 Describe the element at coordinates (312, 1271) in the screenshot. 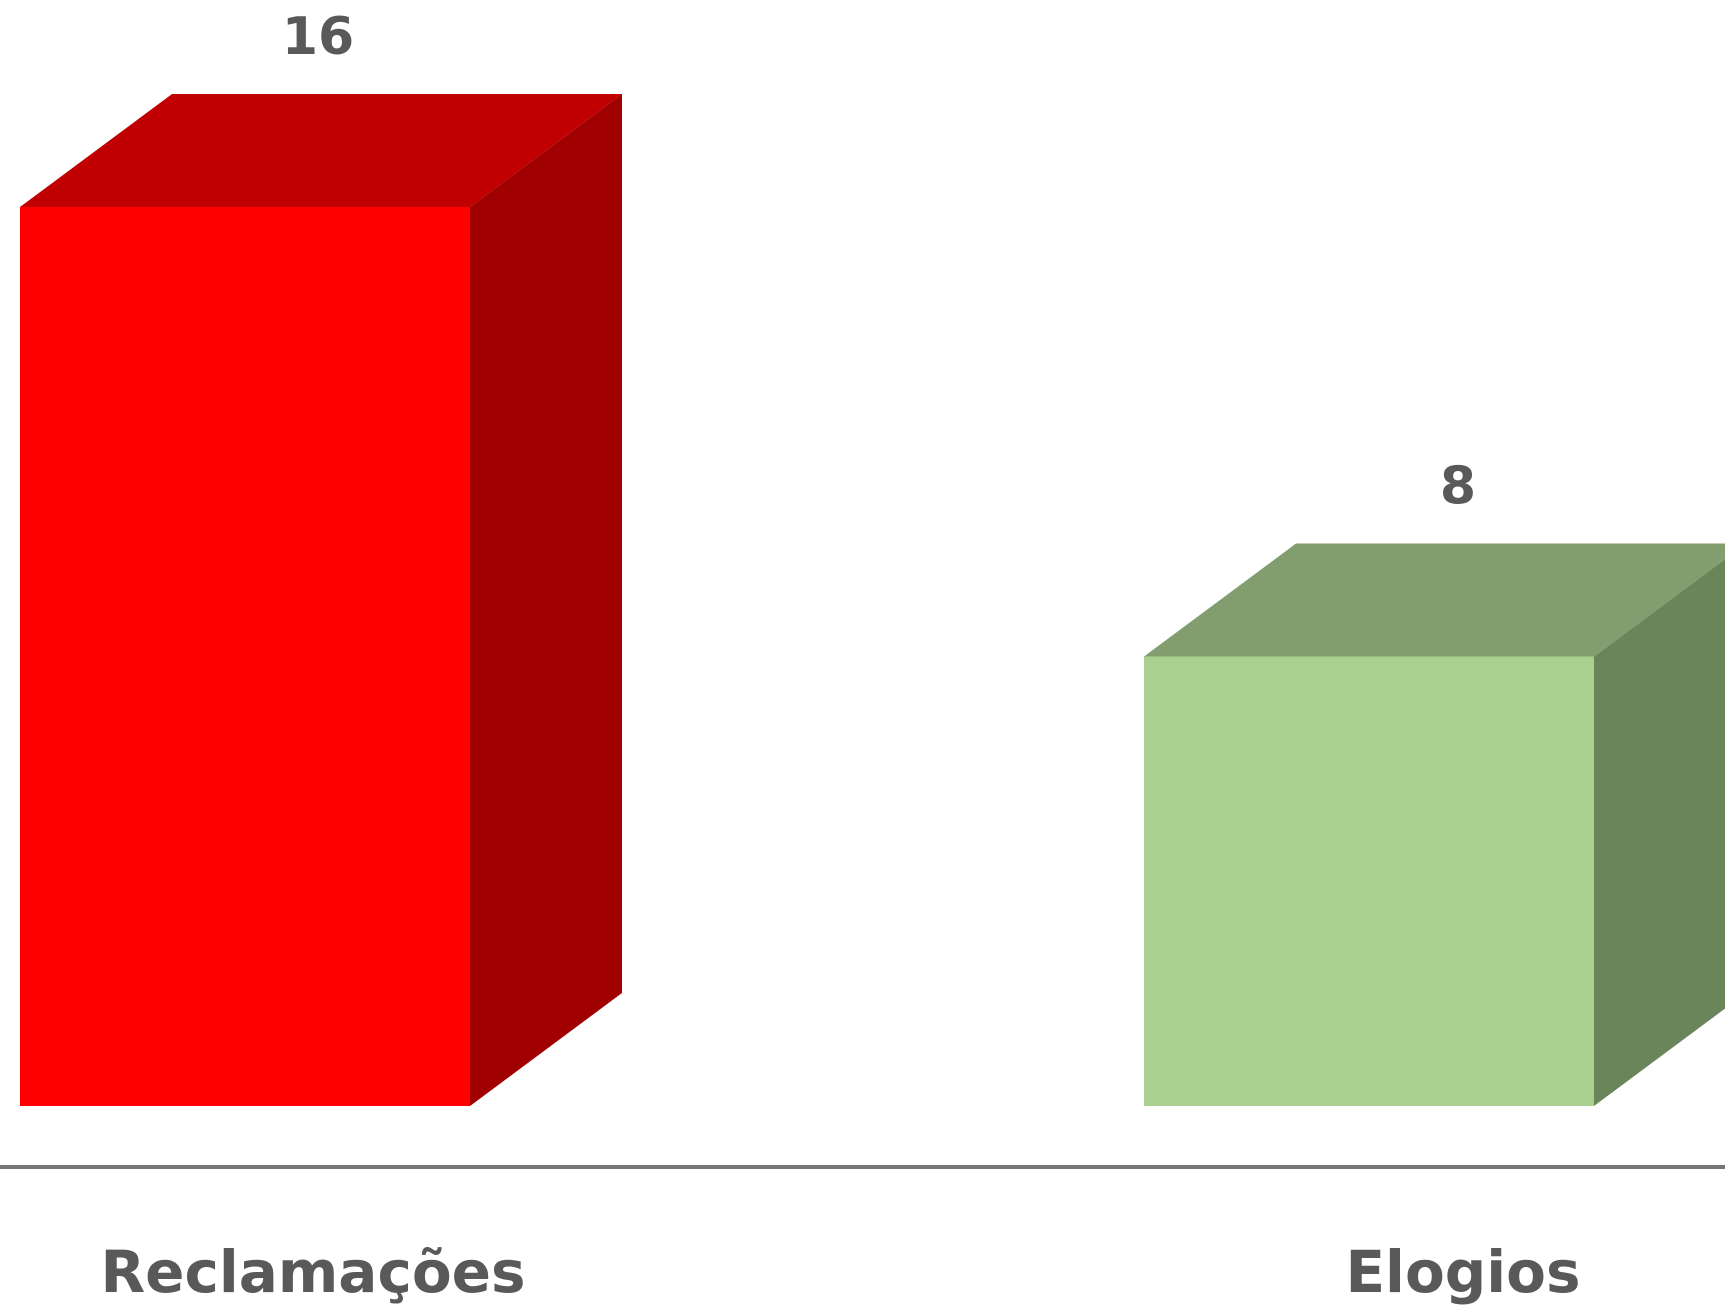

I see `category-label-reclamacoes: Reclamações` at that location.